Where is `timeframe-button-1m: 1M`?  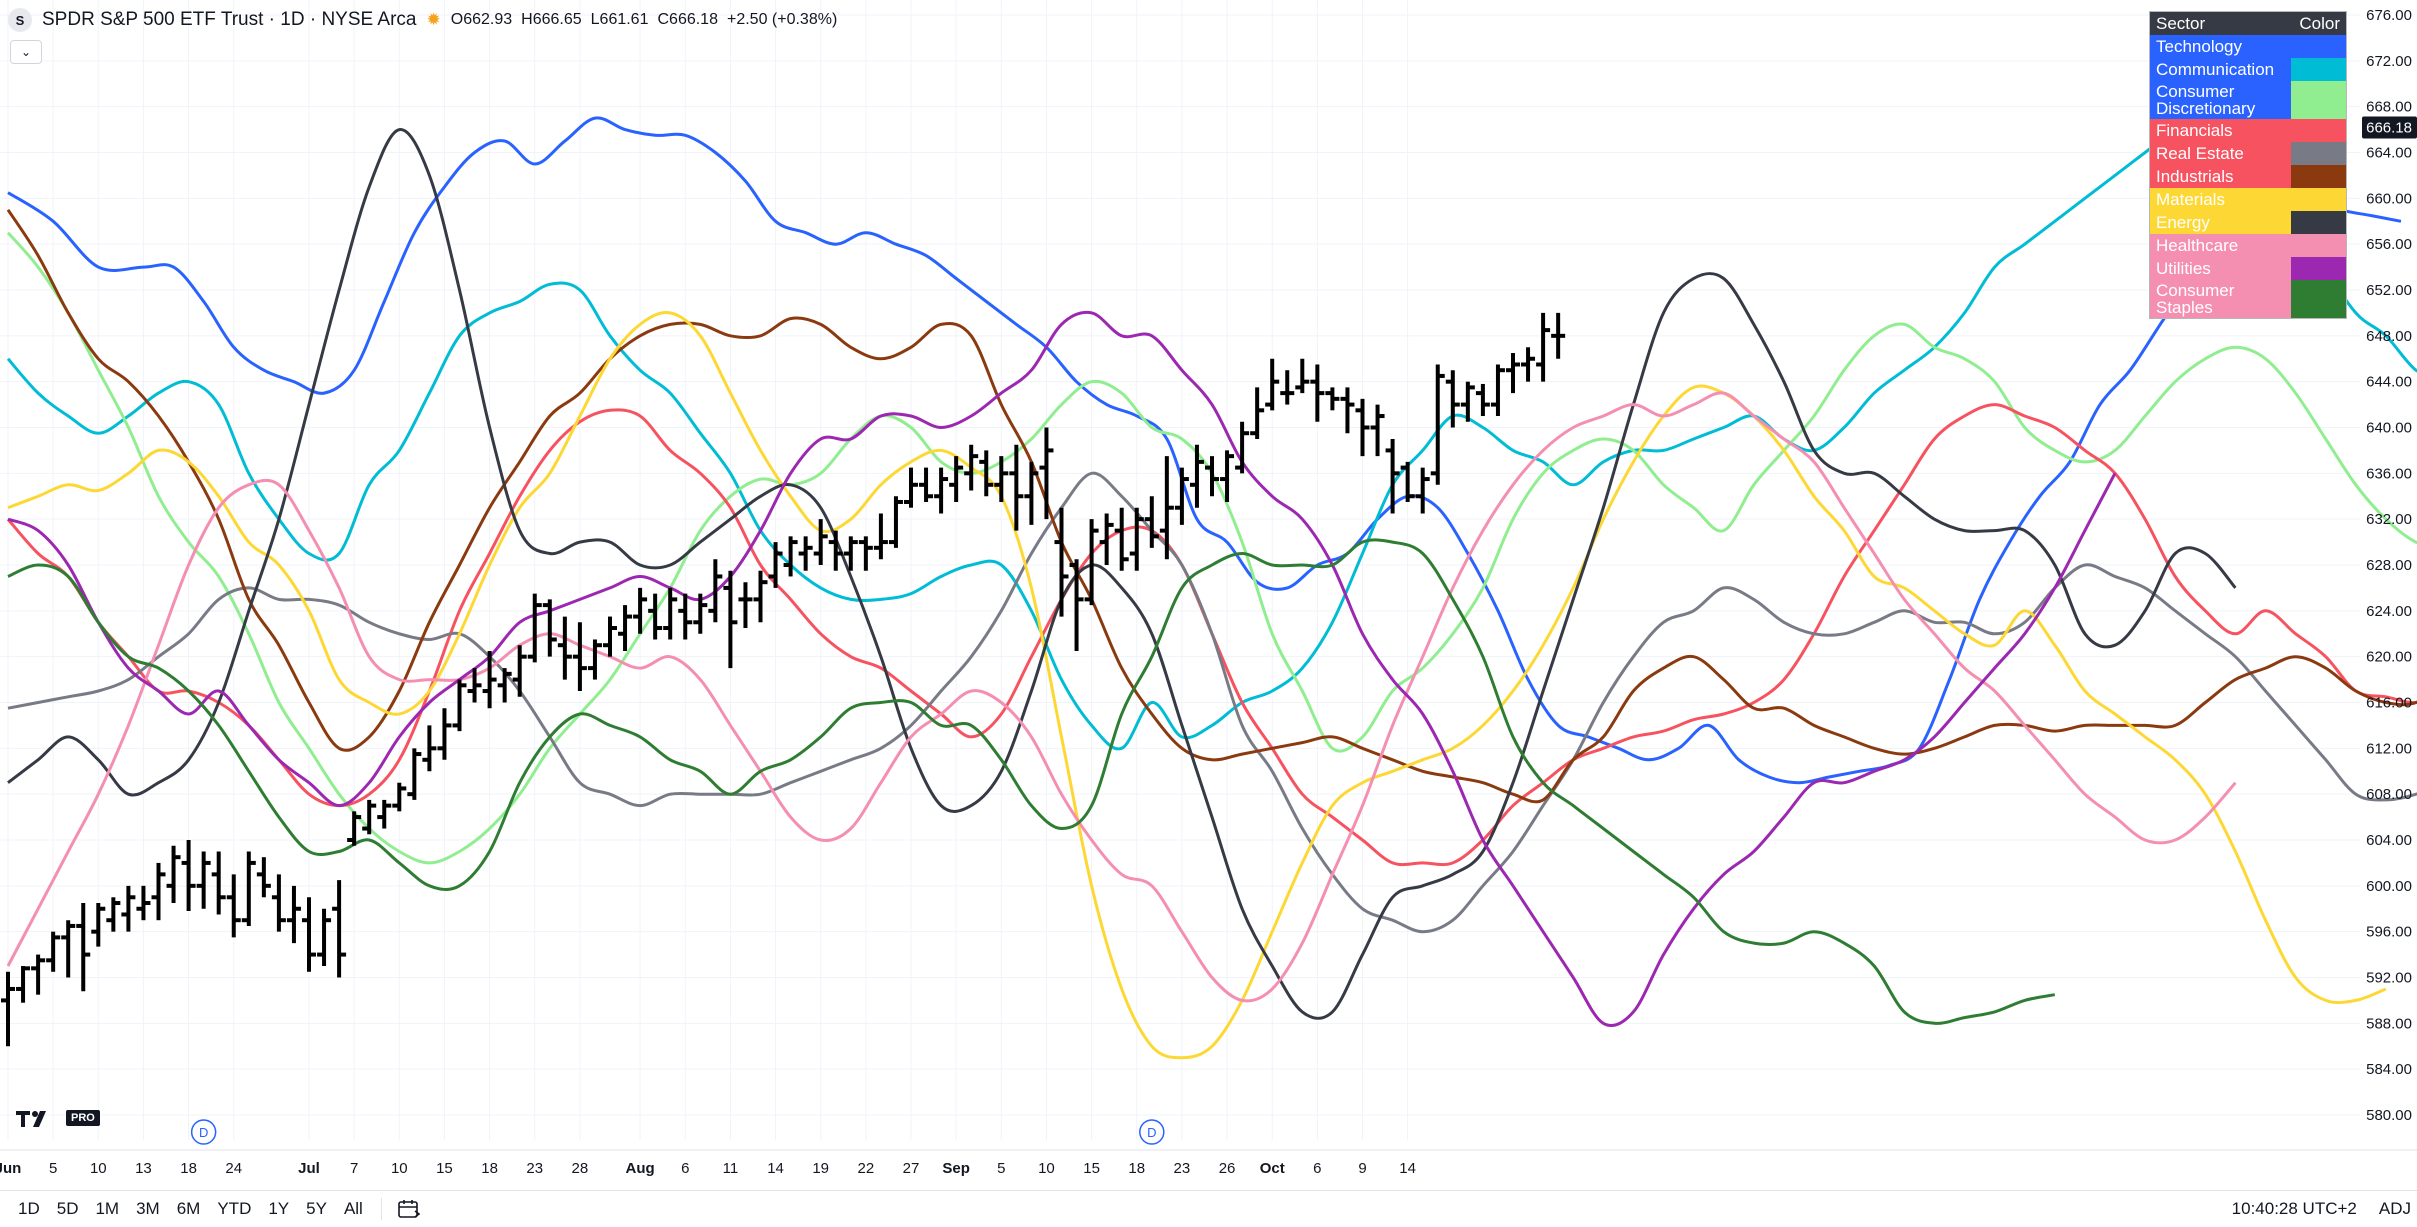 timeframe-button-1m: 1M is located at coordinates (107, 1208).